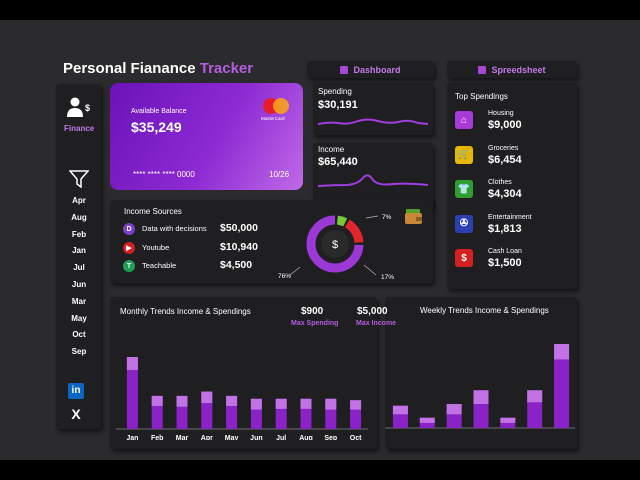  I want to click on top-spending-name: Entertainment, so click(510, 217).